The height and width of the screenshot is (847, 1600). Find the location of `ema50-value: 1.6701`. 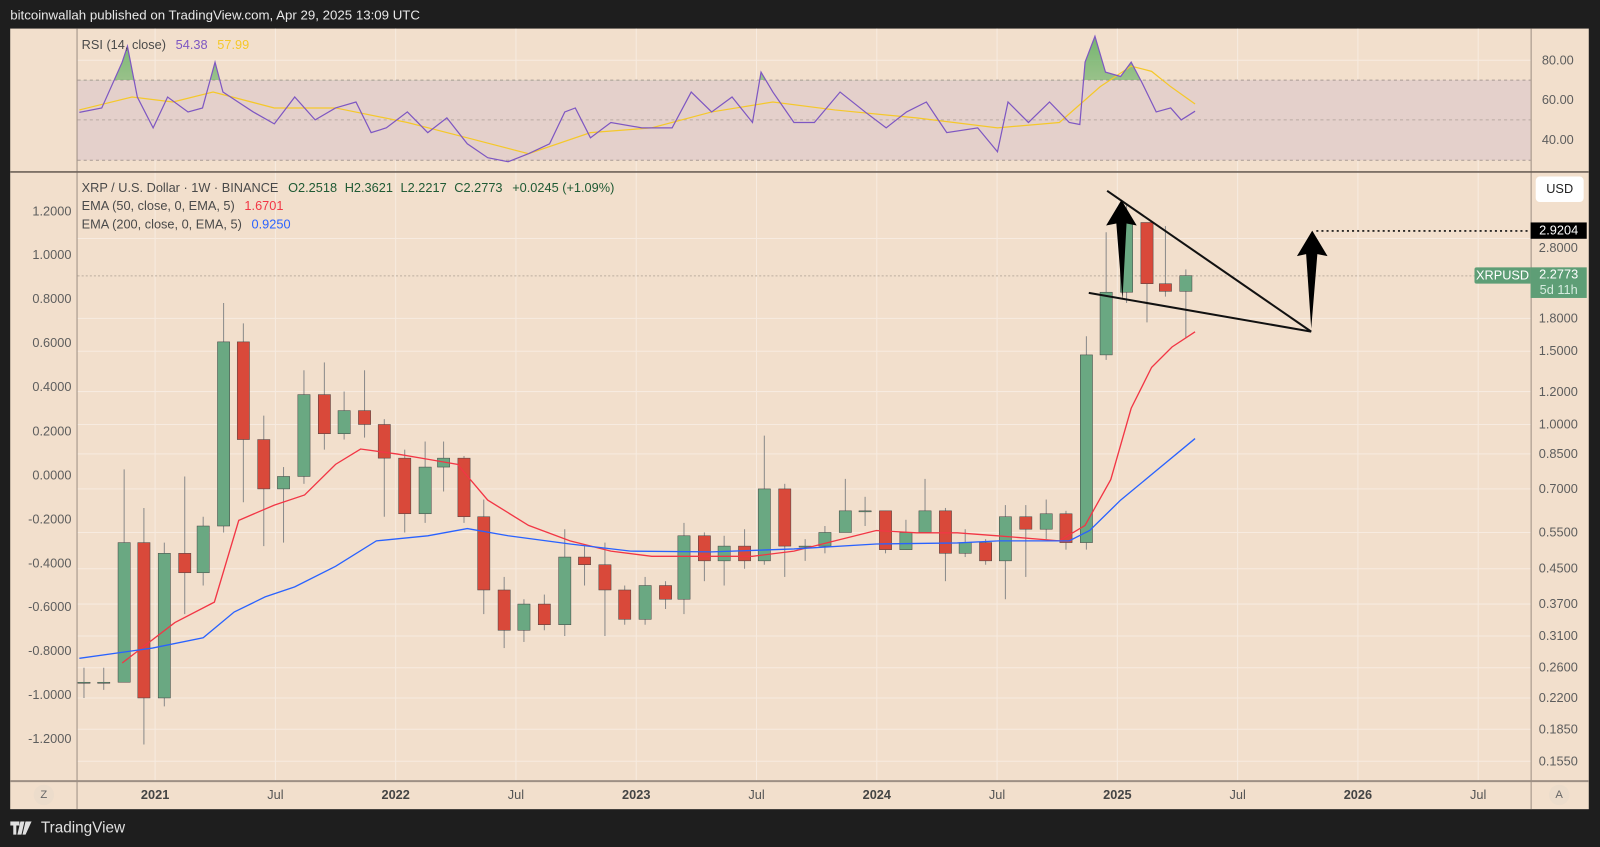

ema50-value: 1.6701 is located at coordinates (264, 206).